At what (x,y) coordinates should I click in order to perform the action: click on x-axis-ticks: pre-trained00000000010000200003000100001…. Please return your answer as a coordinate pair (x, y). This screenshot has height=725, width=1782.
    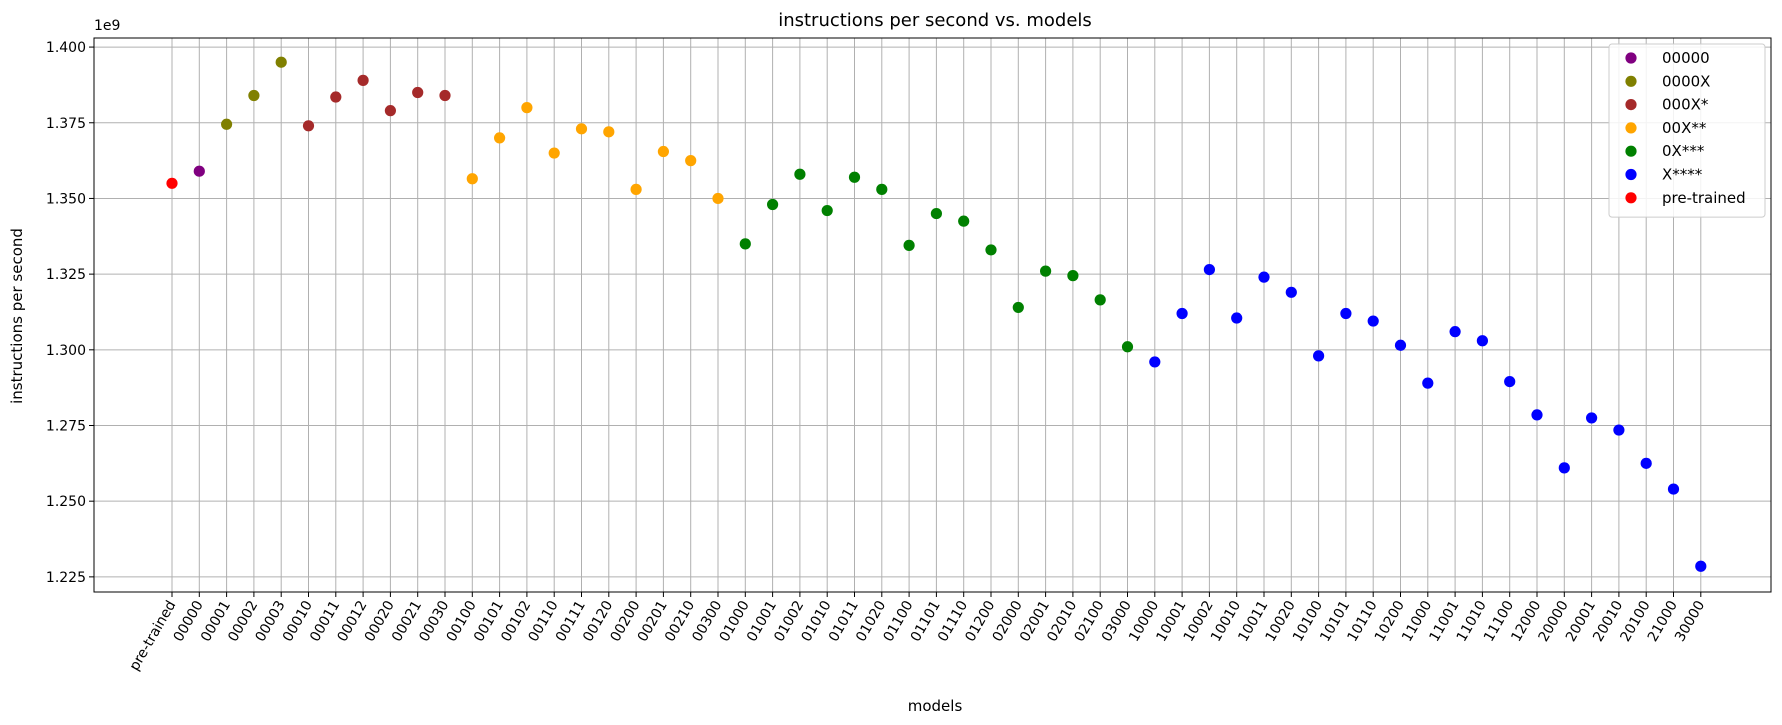
    Looking at the image, I should click on (917, 633).